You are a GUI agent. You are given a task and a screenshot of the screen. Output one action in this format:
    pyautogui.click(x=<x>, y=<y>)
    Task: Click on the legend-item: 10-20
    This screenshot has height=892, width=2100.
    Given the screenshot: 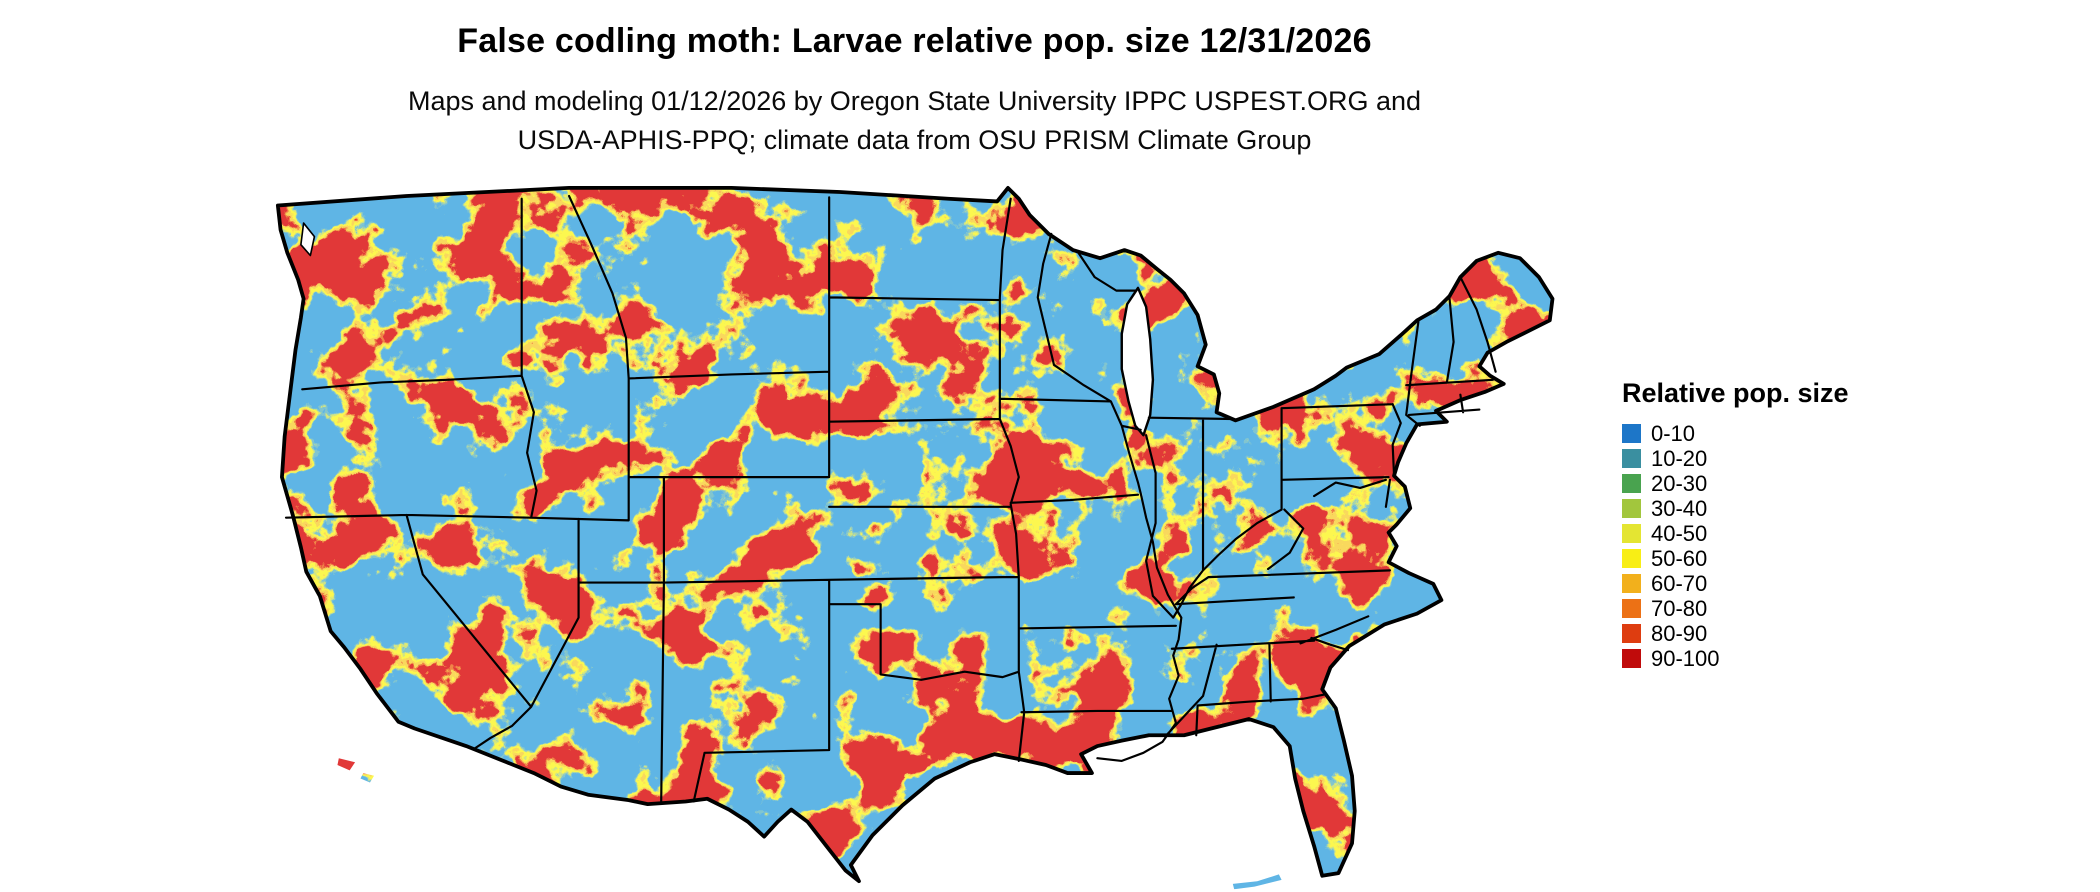 What is the action you would take?
    pyautogui.click(x=1735, y=458)
    